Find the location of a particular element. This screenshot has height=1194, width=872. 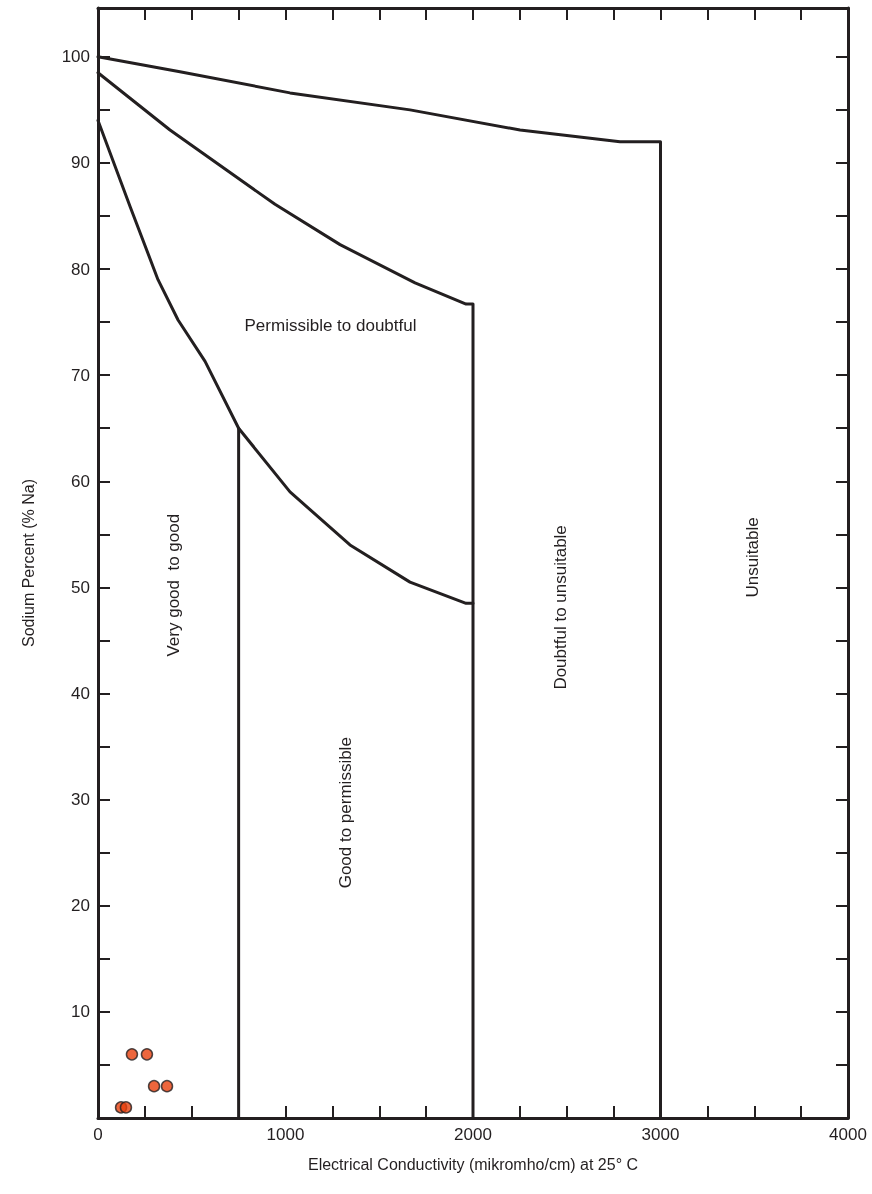

y-tick-label: 10 is located at coordinates (80, 1012).